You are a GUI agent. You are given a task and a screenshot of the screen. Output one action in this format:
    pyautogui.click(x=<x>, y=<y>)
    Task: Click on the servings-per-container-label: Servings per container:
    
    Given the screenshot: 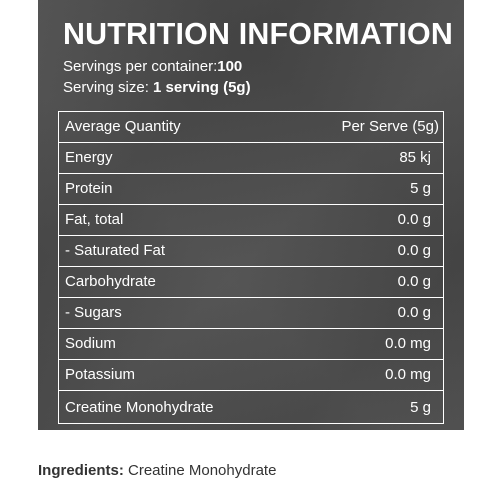 What is the action you would take?
    pyautogui.click(x=140, y=66)
    